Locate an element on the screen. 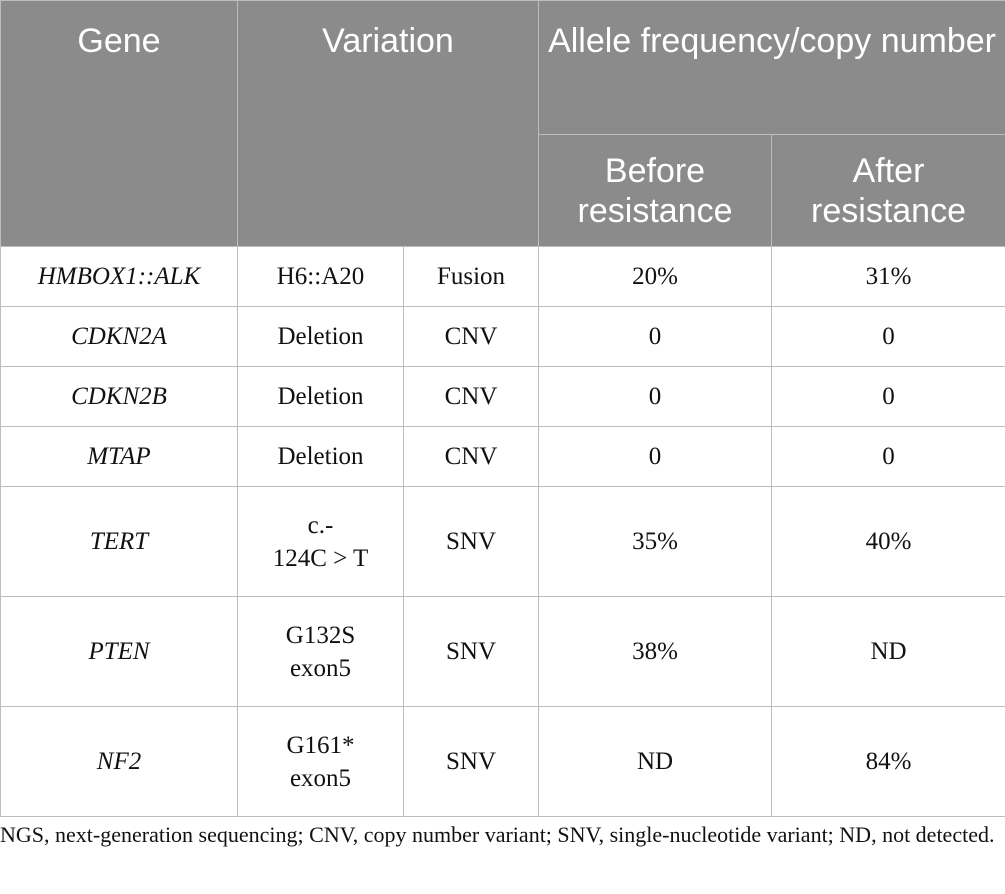 This screenshot has width=1005, height=894. table-row: CDKN2A Deletion CNV 0 0 is located at coordinates (502, 336).